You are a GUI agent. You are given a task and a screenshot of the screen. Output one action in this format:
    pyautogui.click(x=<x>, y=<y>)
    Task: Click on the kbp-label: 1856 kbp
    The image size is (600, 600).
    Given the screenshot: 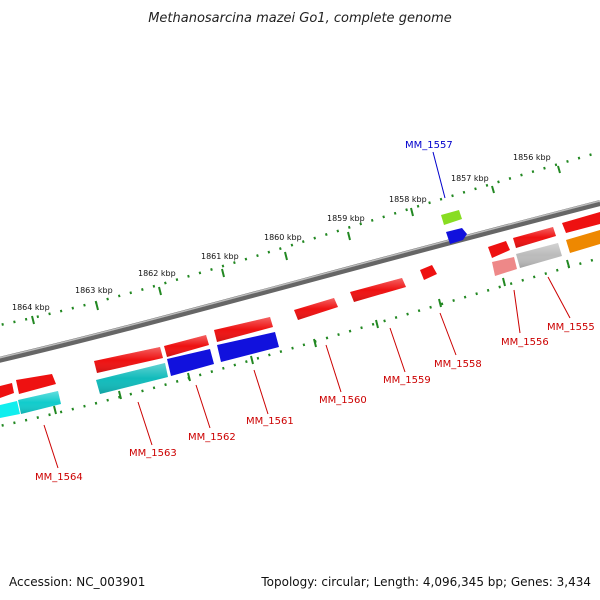 What is the action you would take?
    pyautogui.click(x=532, y=157)
    